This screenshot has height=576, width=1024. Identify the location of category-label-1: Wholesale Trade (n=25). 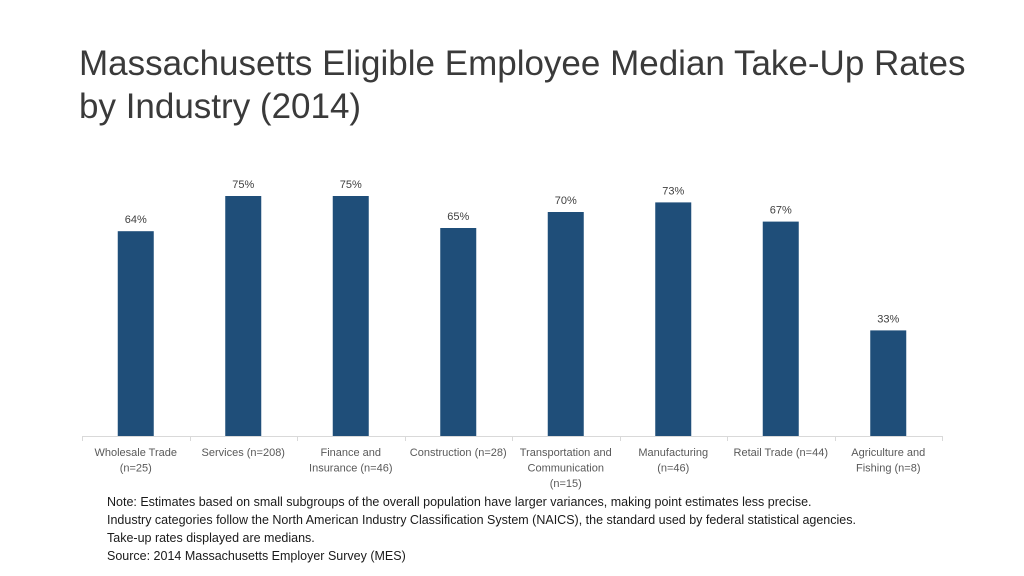
(135, 461).